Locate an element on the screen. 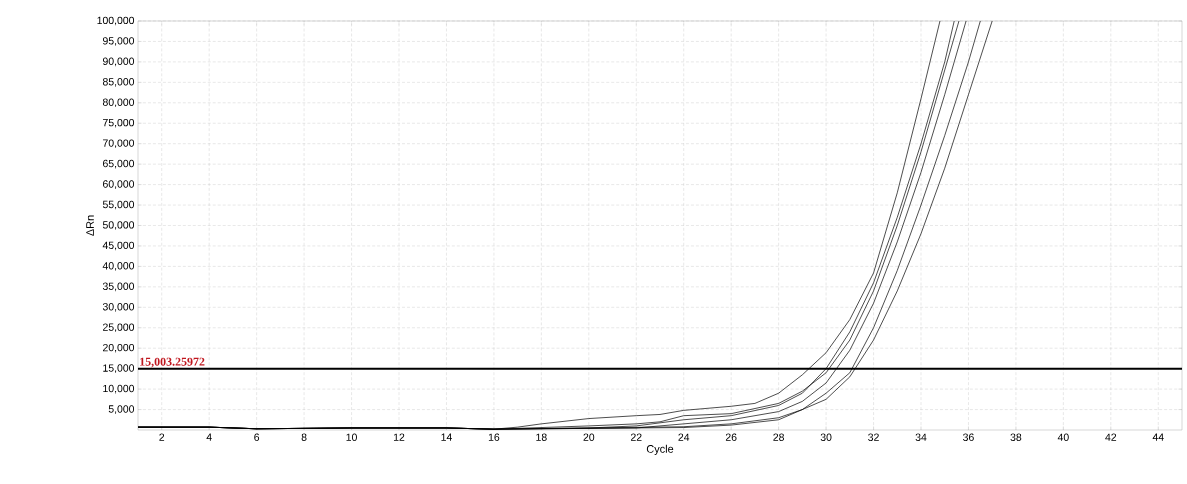 The width and height of the screenshot is (1187, 484). y-tick-label: 55,000 is located at coordinates (118, 205).